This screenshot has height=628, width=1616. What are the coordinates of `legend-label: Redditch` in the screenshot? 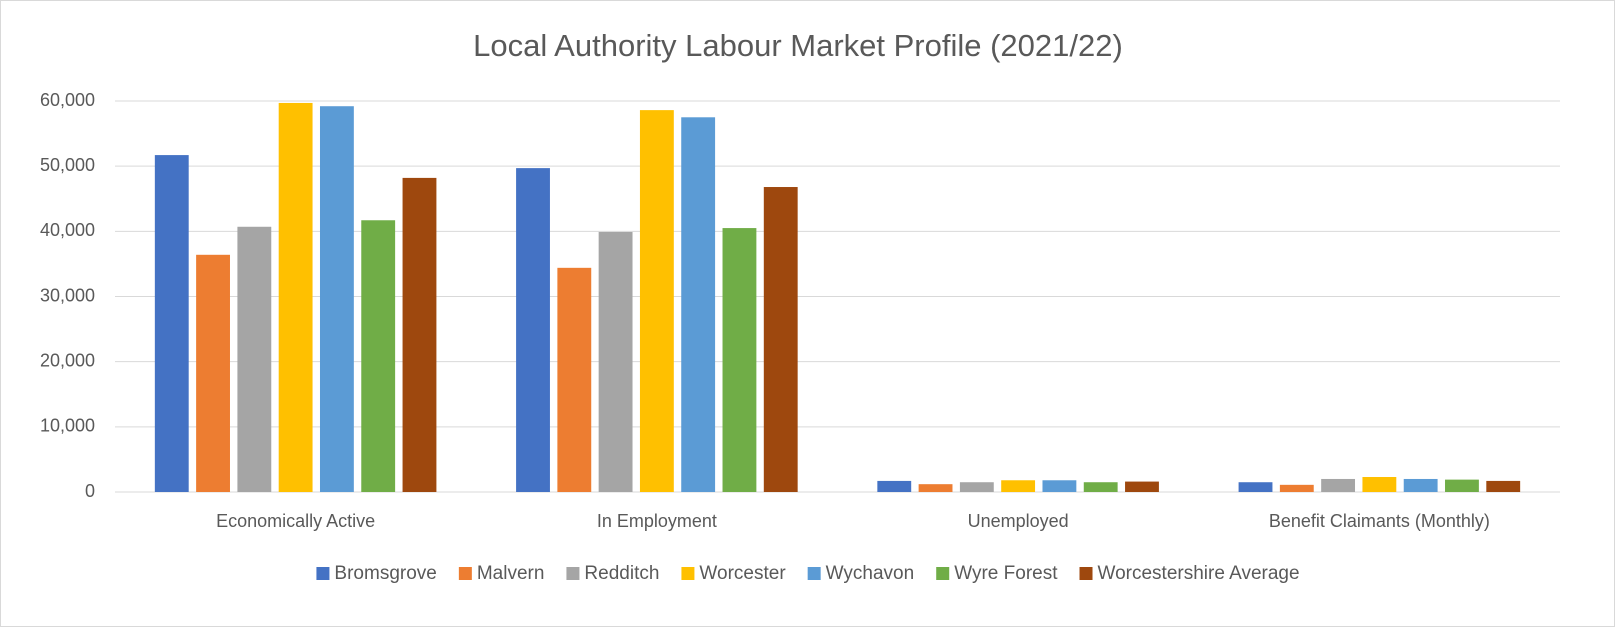 It's located at (621, 573).